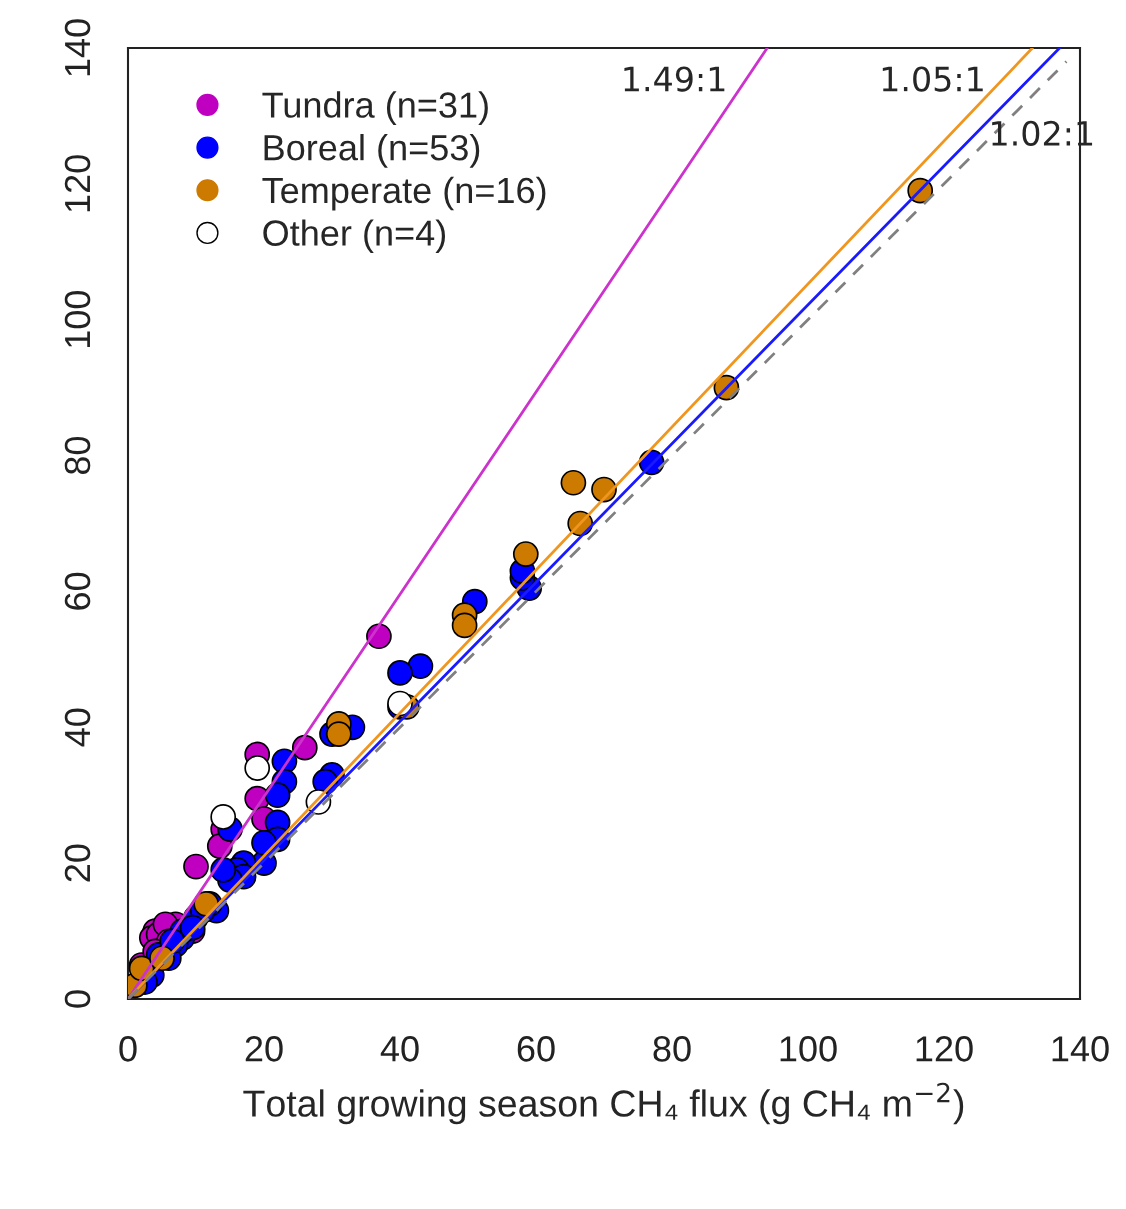 This screenshot has height=1209, width=1126. Describe the element at coordinates (536, 1049) in the screenshot. I see `x-tick-label: 60` at that location.